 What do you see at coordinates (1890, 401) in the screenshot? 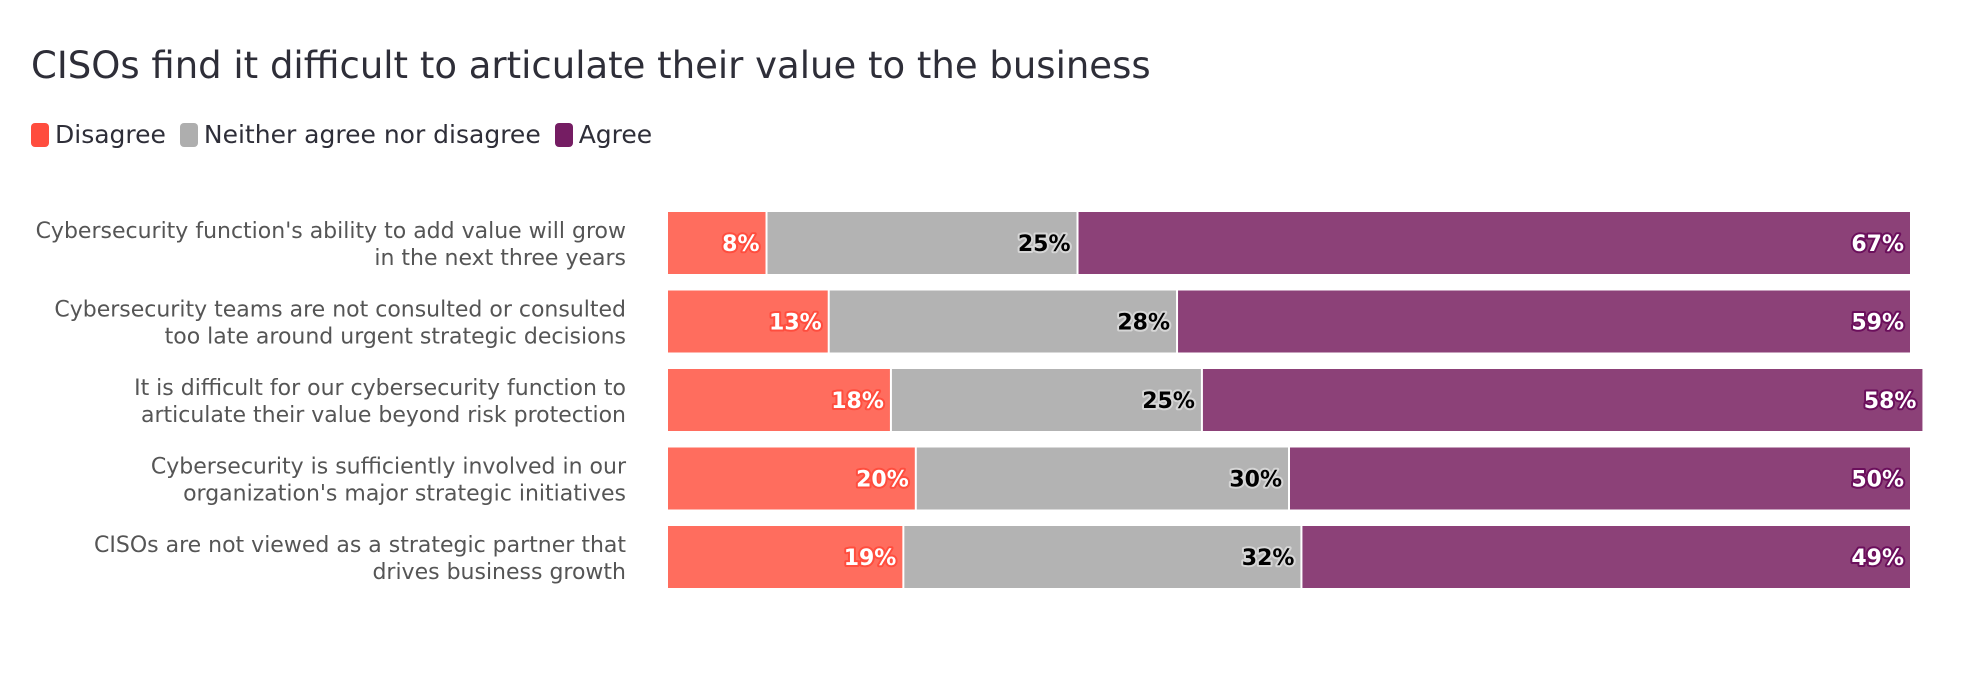
I see `data-label-agree: 58%` at bounding box center [1890, 401].